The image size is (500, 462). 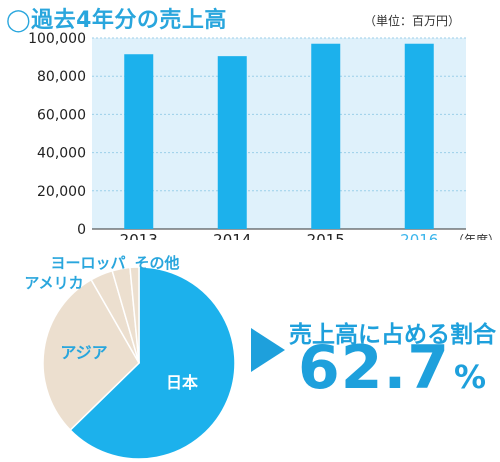 I want to click on share-percentage: 62.7%, so click(x=392, y=368).